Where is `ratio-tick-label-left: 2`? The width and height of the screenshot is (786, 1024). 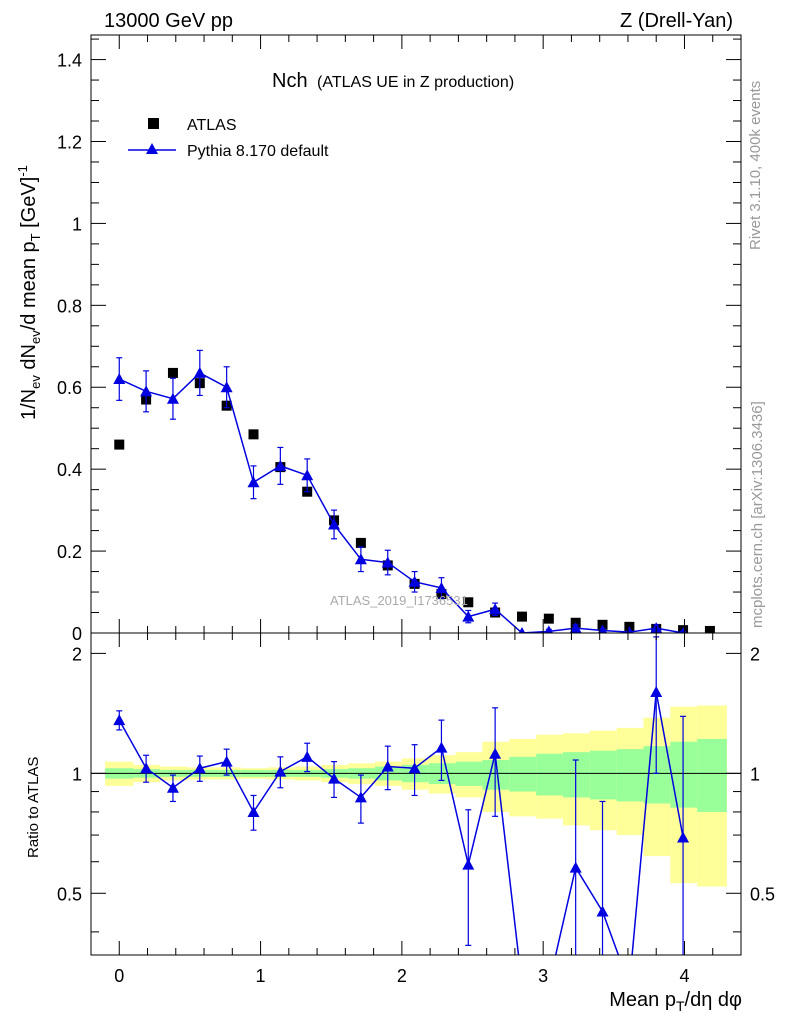
ratio-tick-label-left: 2 is located at coordinates (77, 654).